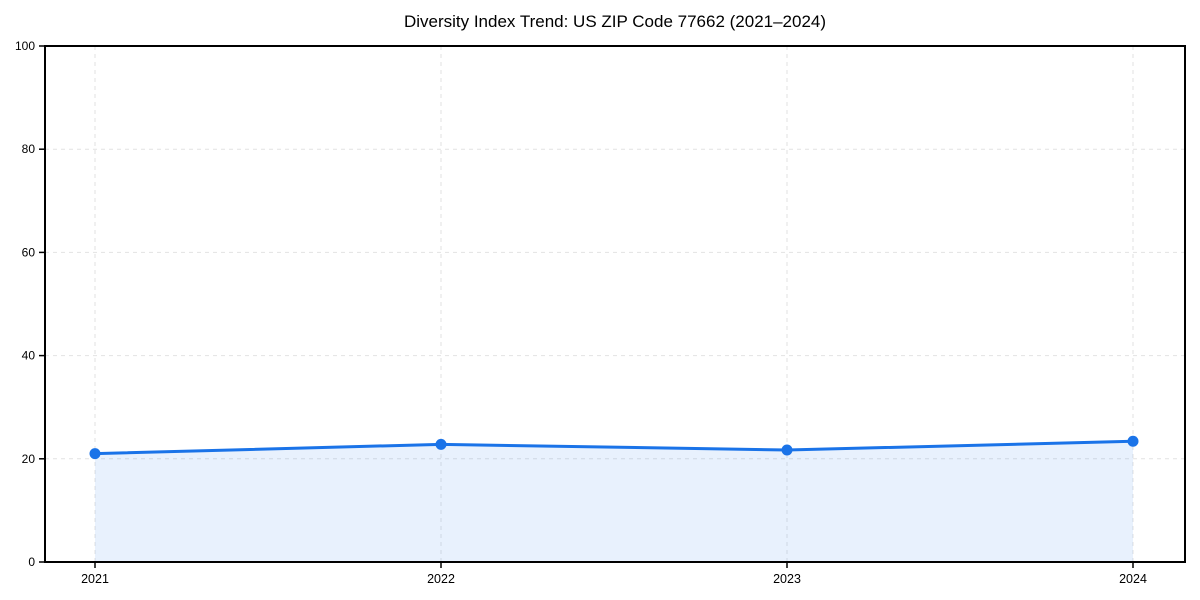  What do you see at coordinates (29, 252) in the screenshot?
I see `y-tick-label: 60` at bounding box center [29, 252].